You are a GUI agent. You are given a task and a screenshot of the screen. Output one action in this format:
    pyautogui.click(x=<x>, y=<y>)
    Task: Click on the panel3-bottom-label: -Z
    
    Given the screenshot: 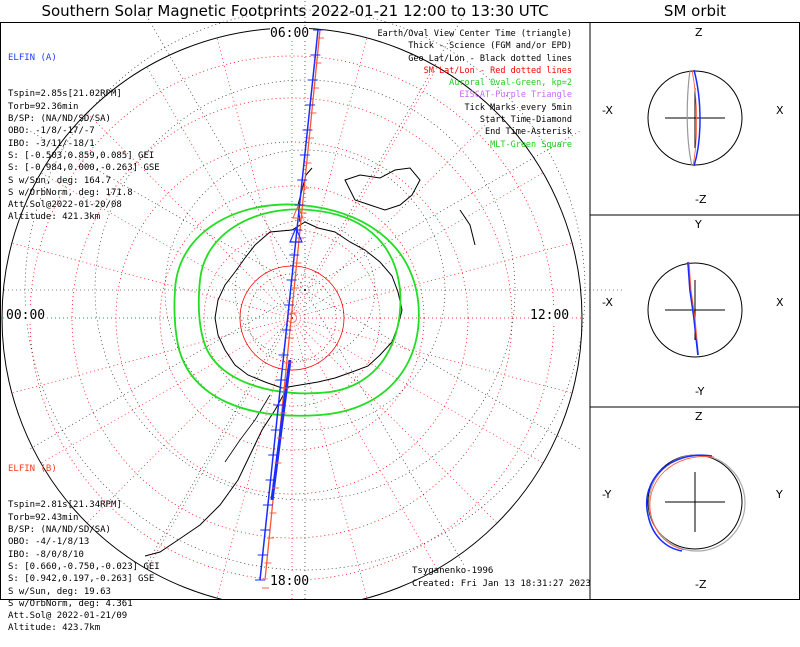 What is the action you would take?
    pyautogui.click(x=701, y=584)
    